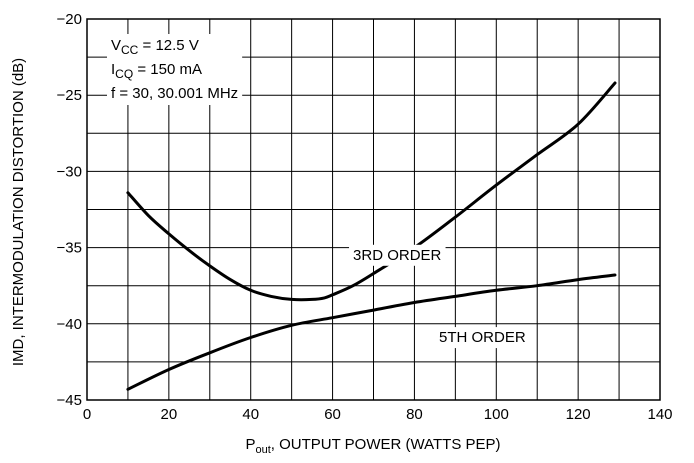  I want to click on x-tick-label: 40, so click(250, 414).